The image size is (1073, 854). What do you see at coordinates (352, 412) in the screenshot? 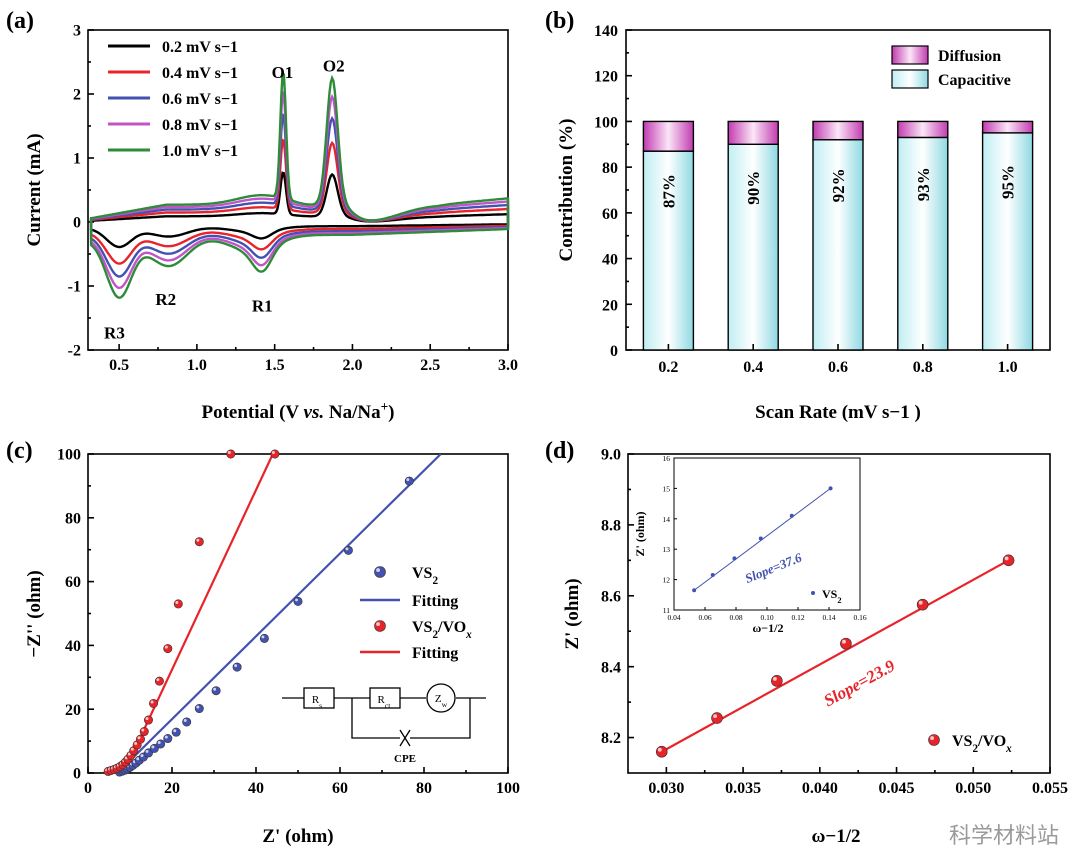
I see `text-part: Na/Na` at bounding box center [352, 412].